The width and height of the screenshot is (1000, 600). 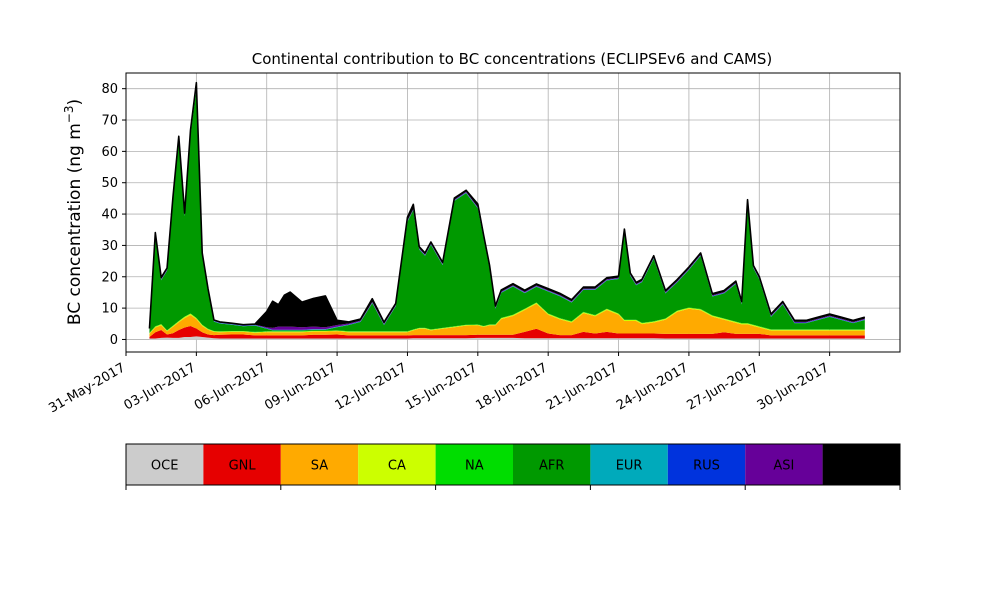 What do you see at coordinates (69, 114) in the screenshot?
I see `y-axis-label-superscript: −3` at bounding box center [69, 114].